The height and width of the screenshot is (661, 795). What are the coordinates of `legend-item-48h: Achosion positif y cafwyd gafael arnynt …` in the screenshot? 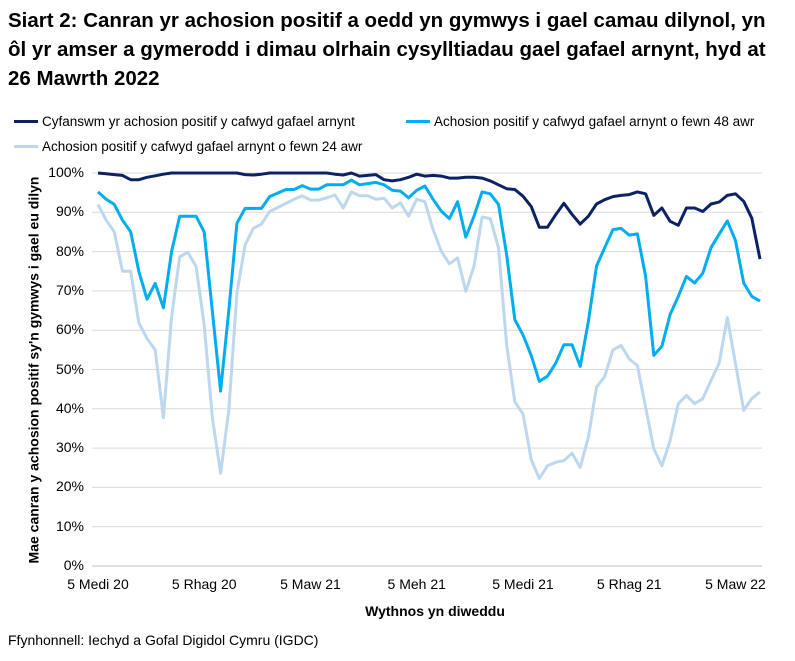 It's located at (580, 121).